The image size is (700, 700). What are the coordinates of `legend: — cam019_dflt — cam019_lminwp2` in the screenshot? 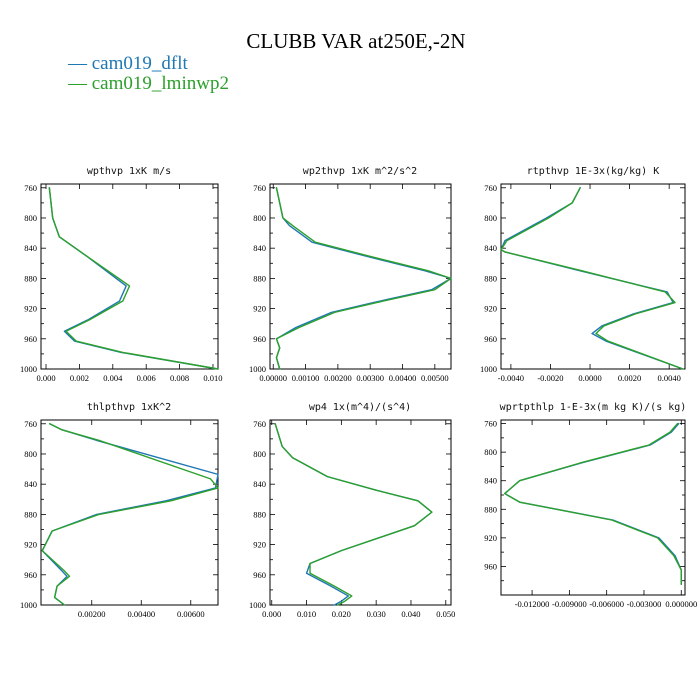 It's located at (148, 73).